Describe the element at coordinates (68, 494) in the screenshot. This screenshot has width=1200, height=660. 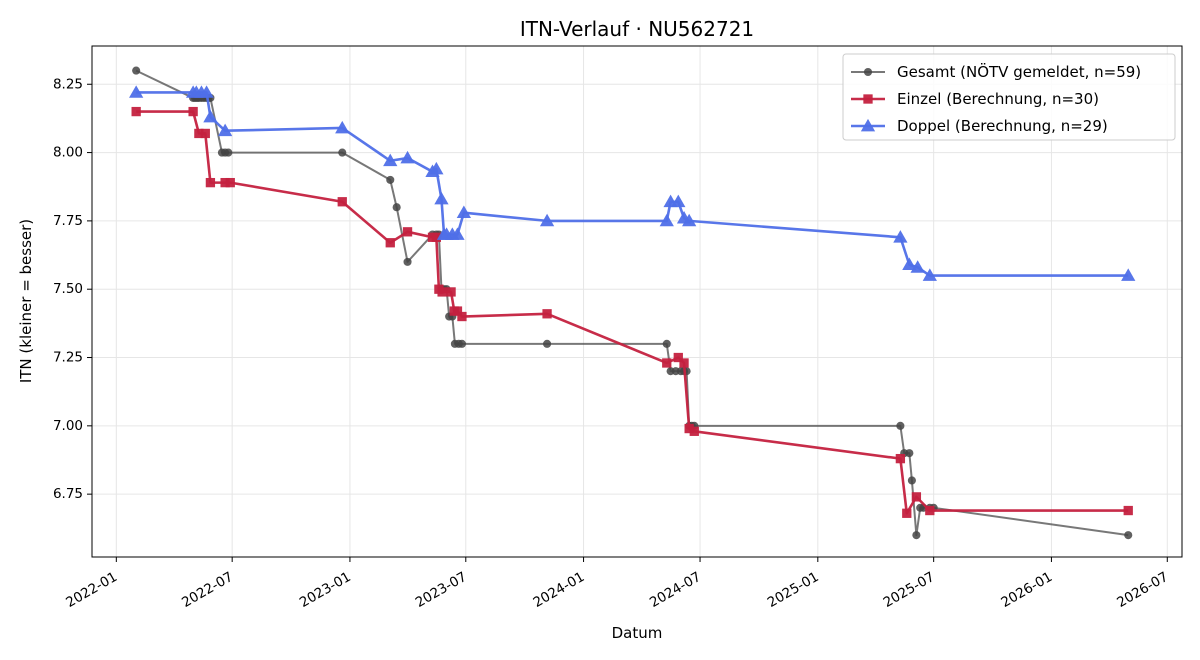
I see `y-tick-label: 6.75` at that location.